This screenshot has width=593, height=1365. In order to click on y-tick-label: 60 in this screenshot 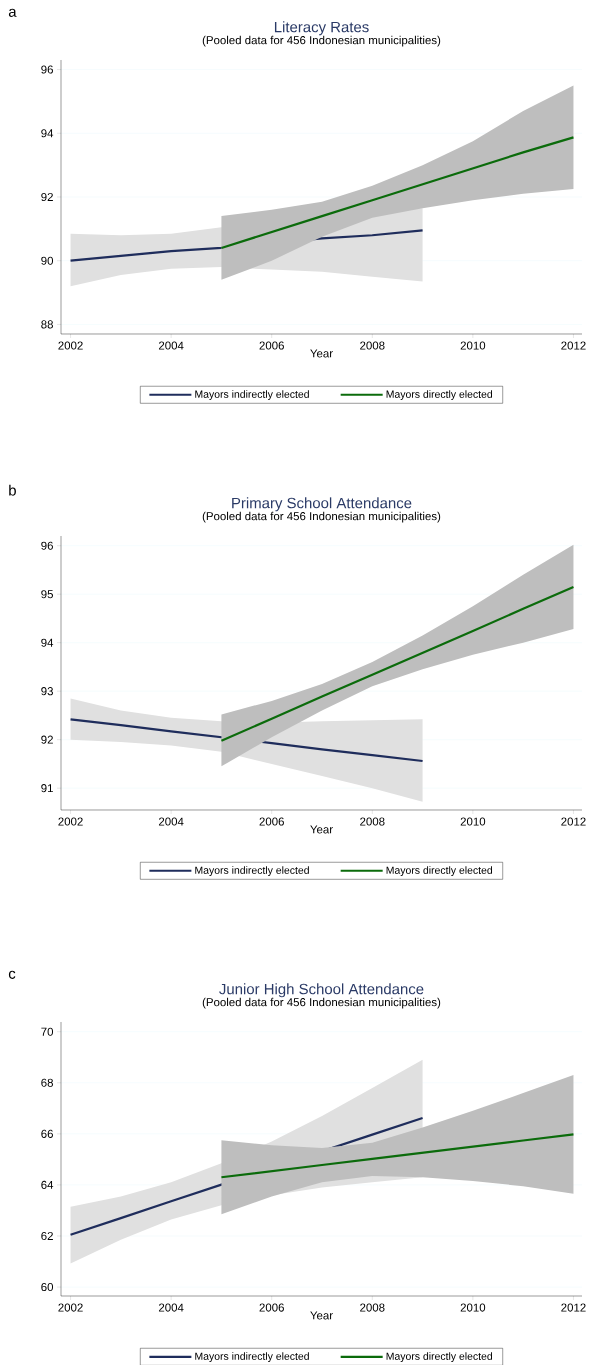, I will do `click(47, 1287)`.